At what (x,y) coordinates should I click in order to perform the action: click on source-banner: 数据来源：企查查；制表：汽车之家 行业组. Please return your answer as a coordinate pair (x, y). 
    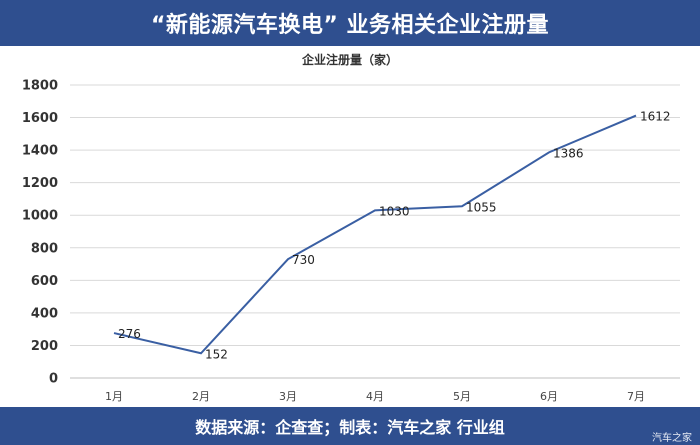
    Looking at the image, I should click on (350, 426).